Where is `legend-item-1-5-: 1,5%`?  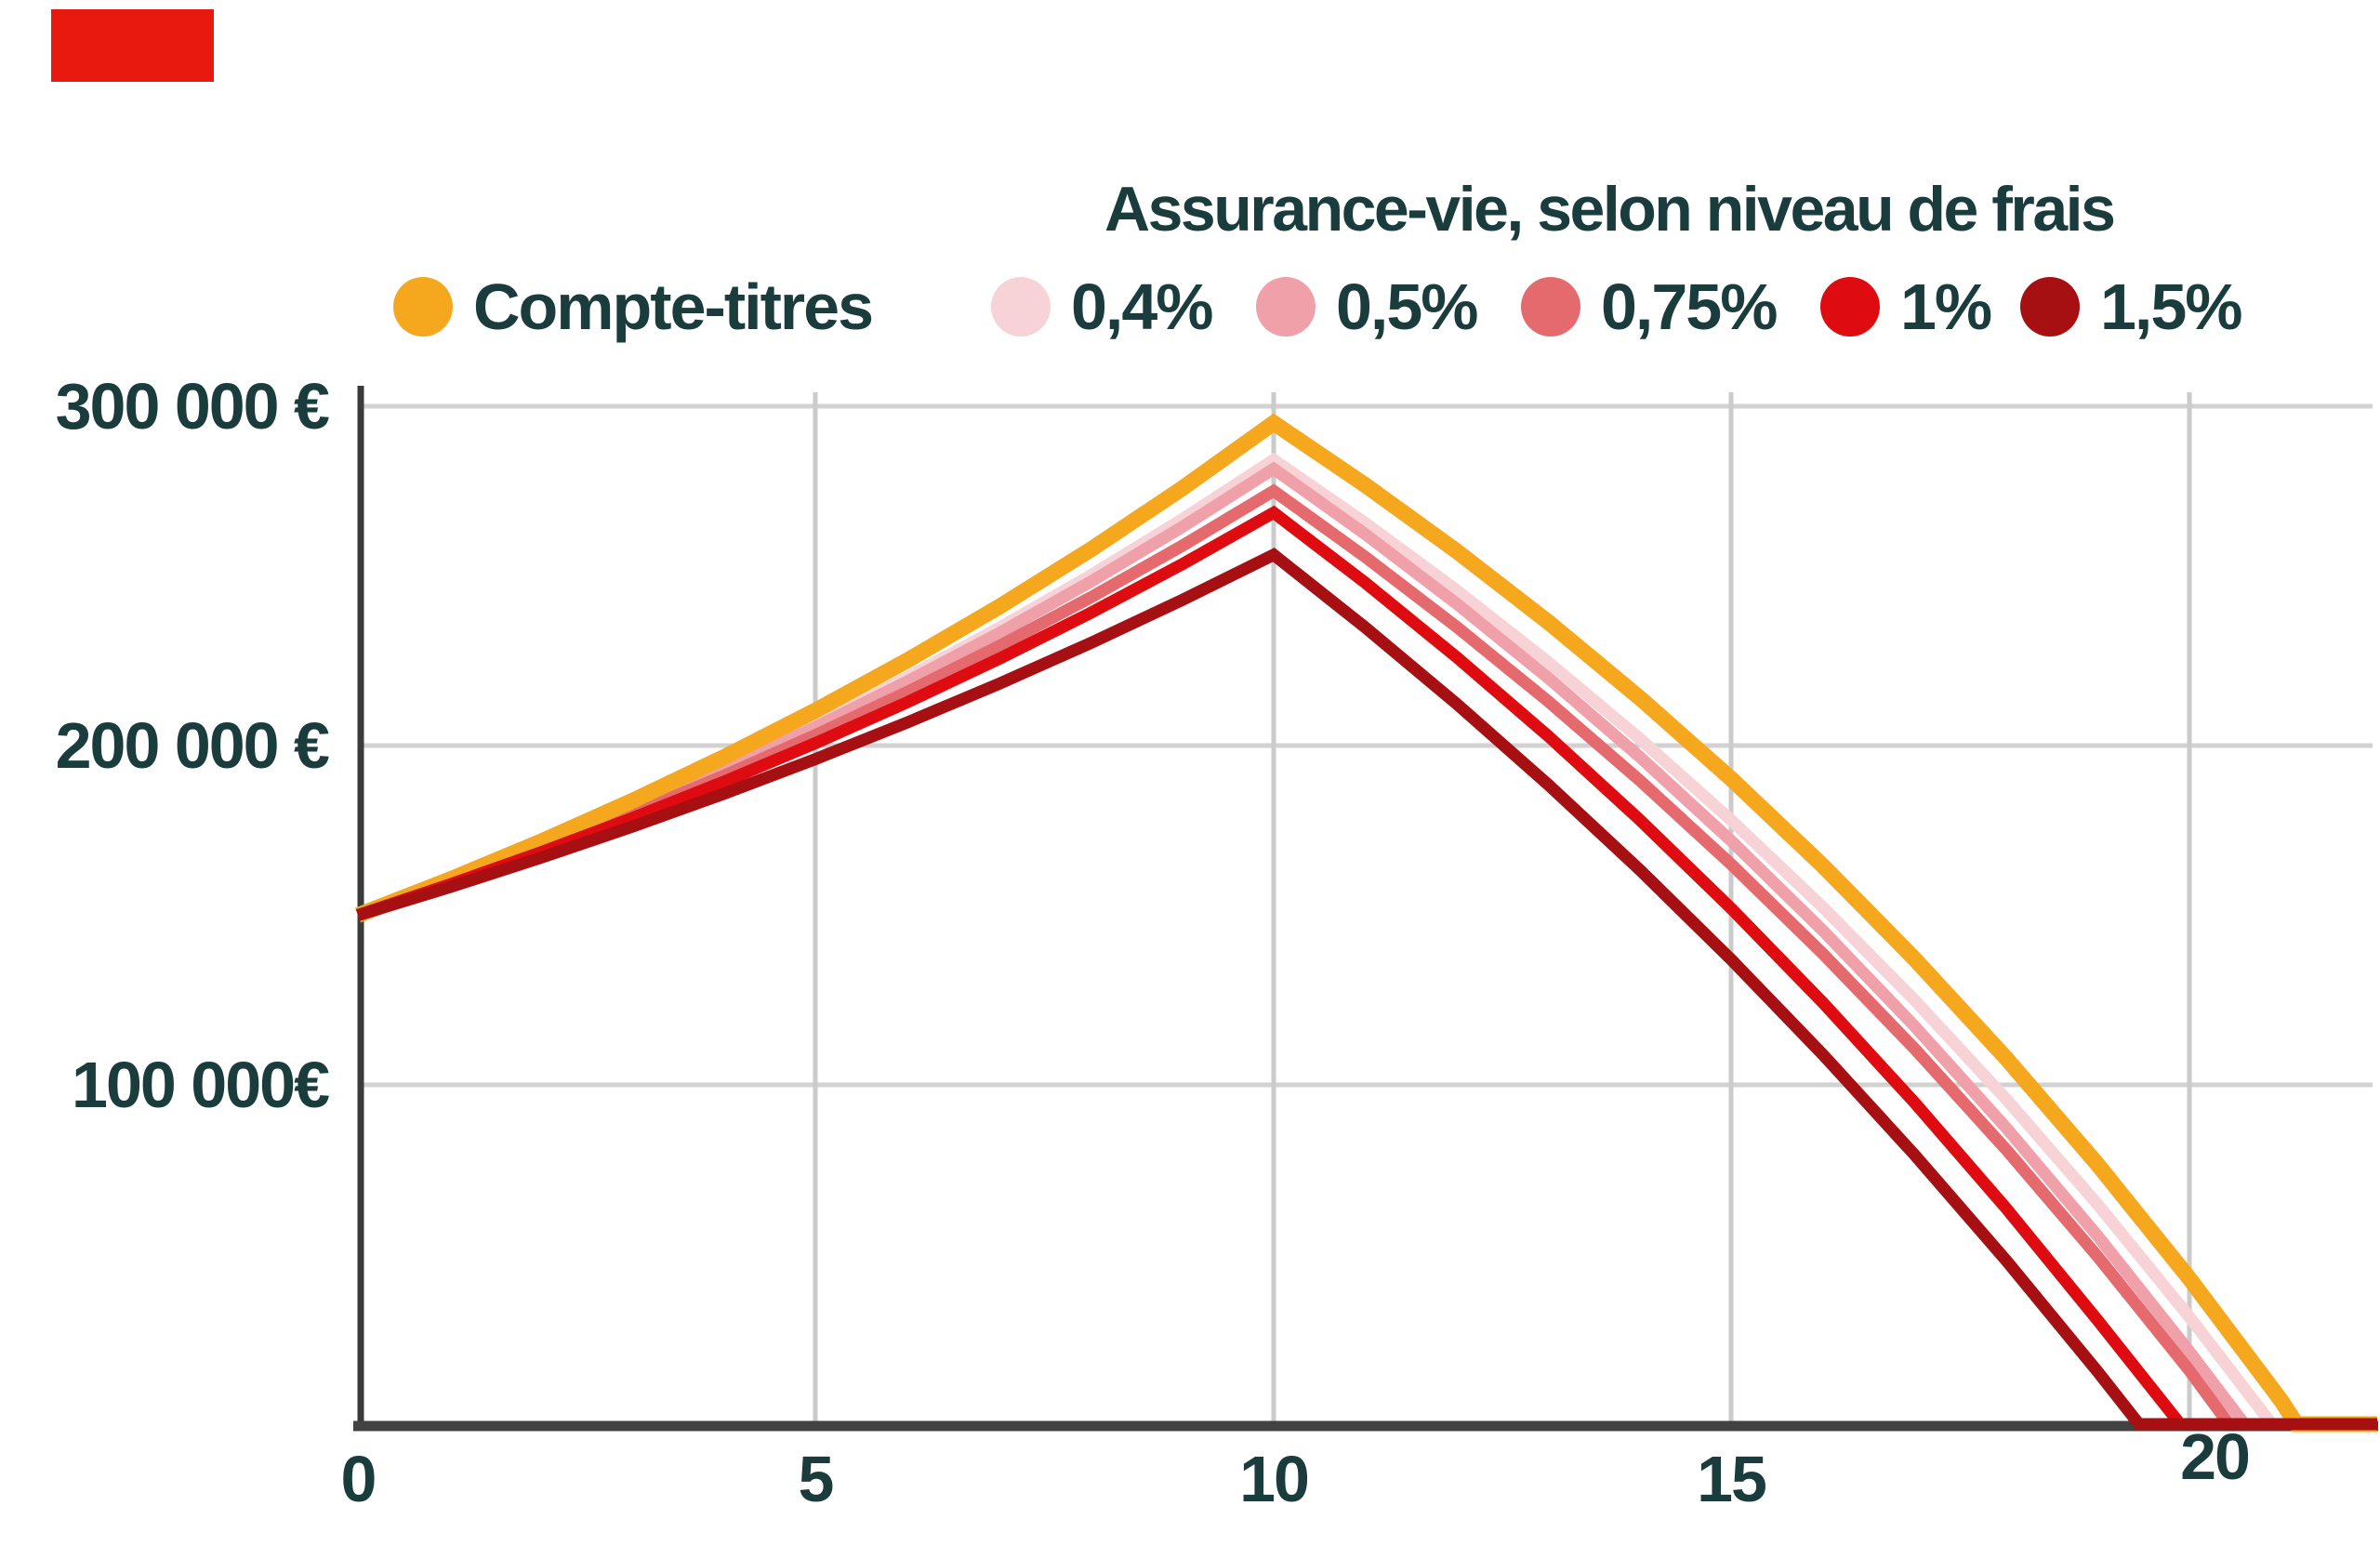
legend-item-1-5-: 1,5% is located at coordinates (2131, 307).